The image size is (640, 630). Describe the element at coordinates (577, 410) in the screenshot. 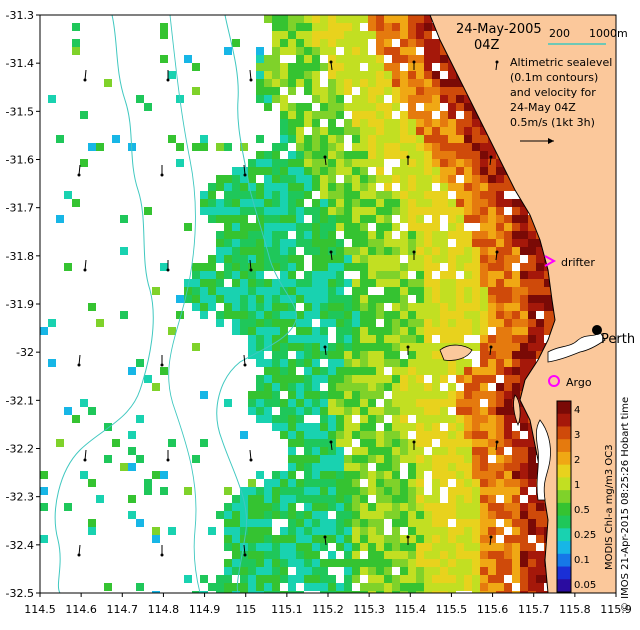

I see `colorbar-tick-label: 4` at that location.